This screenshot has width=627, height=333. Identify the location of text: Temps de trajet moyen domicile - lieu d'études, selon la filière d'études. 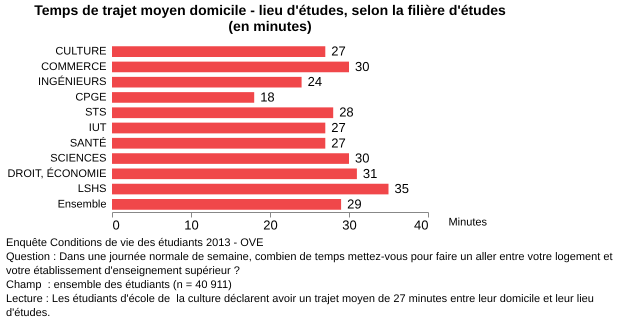
(270, 10).